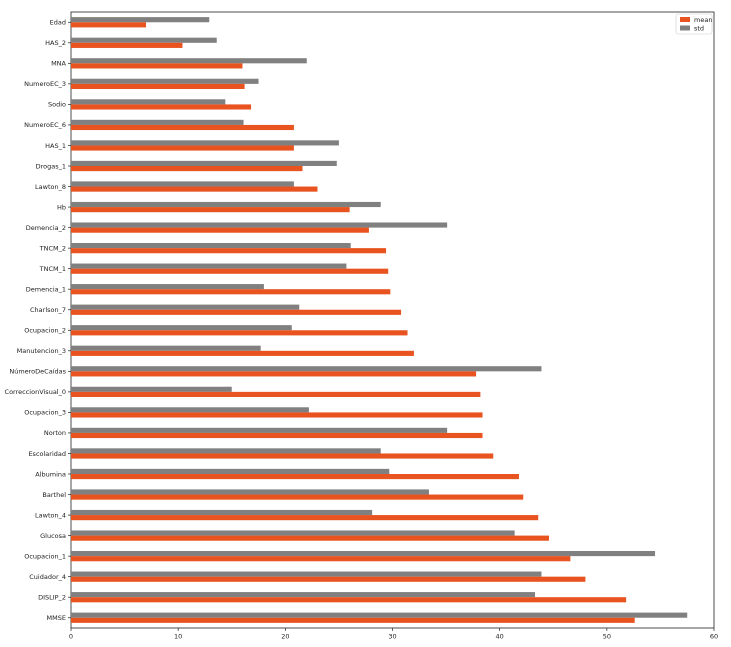 Image resolution: width=731 pixels, height=647 pixels. I want to click on bar-mean-Edad, so click(109, 25).